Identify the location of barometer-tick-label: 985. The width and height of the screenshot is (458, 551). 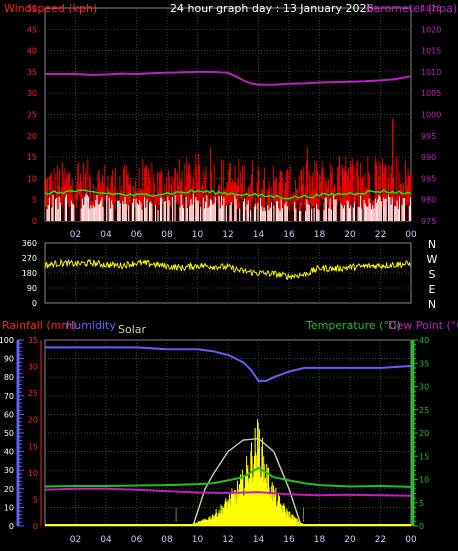
(428, 178).